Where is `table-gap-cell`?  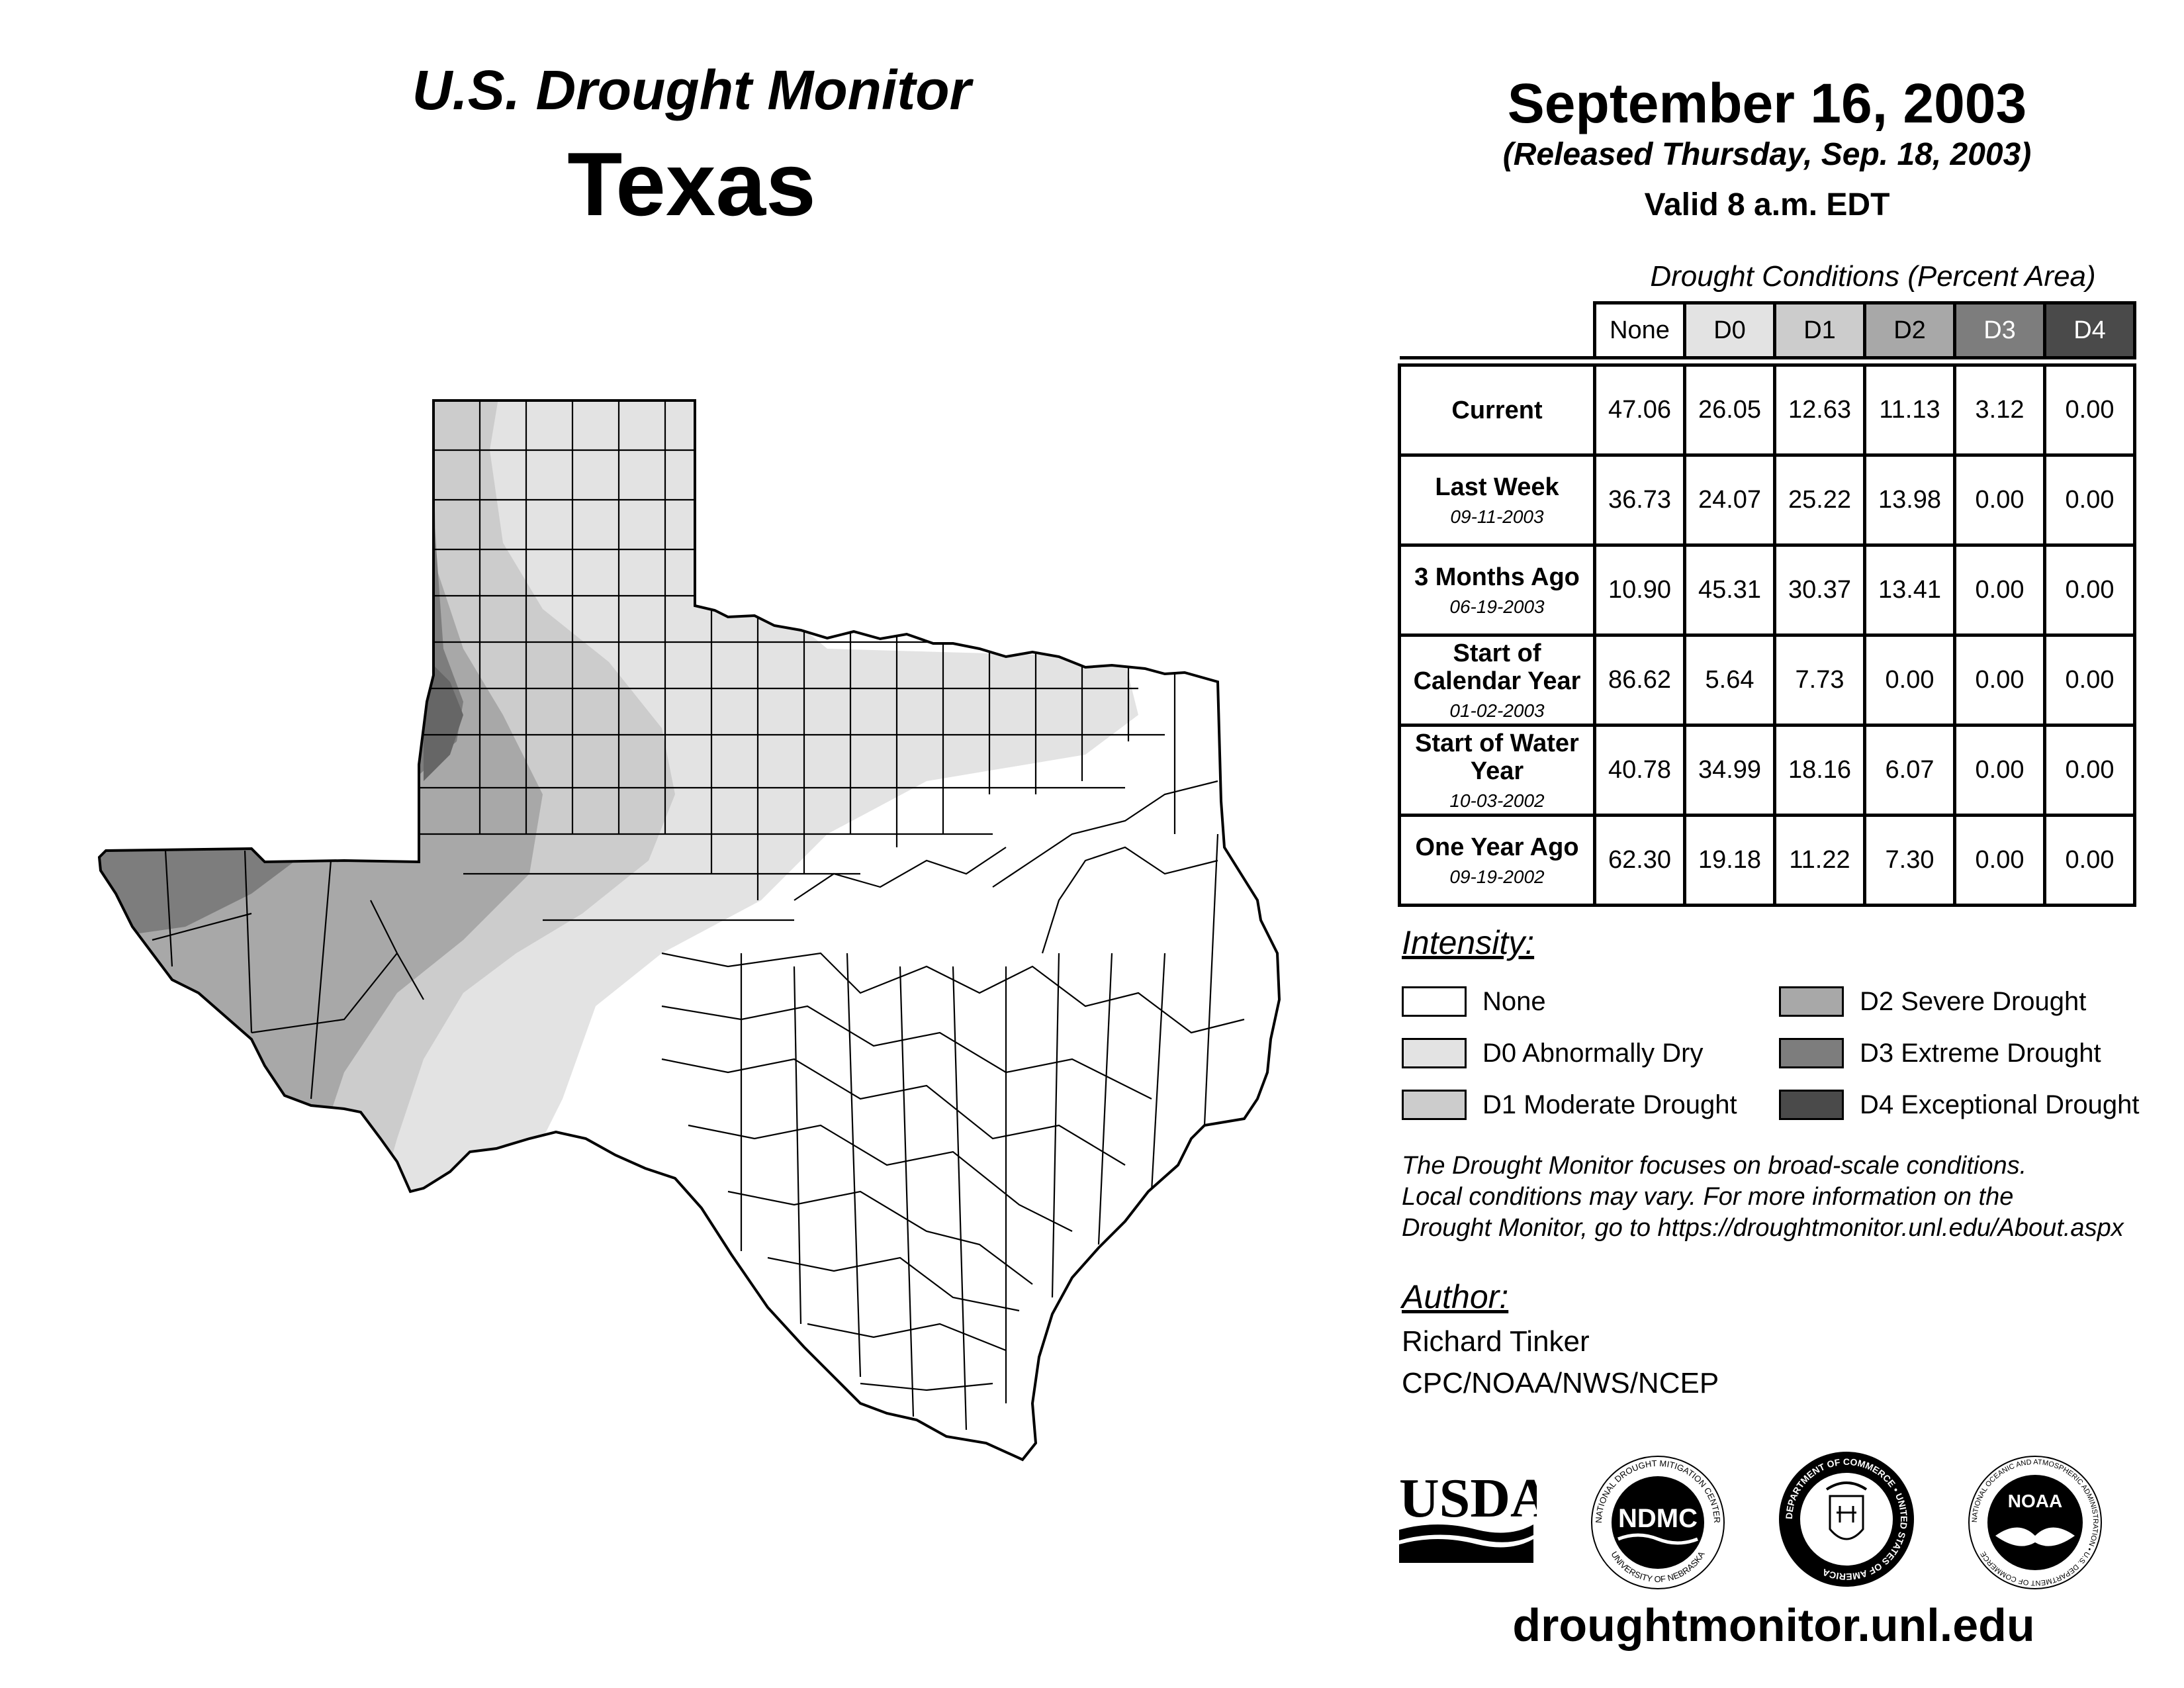 table-gap-cell is located at coordinates (1767, 361).